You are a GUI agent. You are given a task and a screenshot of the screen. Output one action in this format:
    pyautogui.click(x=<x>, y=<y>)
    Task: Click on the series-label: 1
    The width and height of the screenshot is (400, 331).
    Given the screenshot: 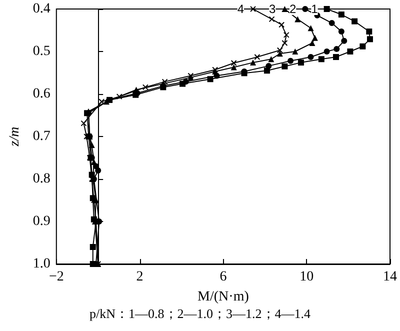 What is the action you would take?
    pyautogui.click(x=314, y=9)
    